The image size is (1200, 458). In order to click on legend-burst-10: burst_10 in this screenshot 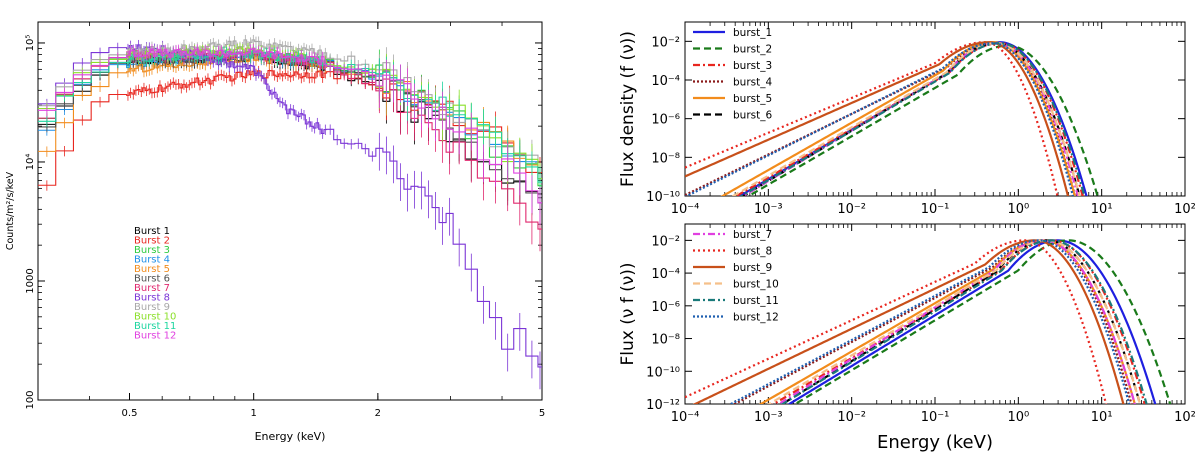, I will do `click(756, 285)`.